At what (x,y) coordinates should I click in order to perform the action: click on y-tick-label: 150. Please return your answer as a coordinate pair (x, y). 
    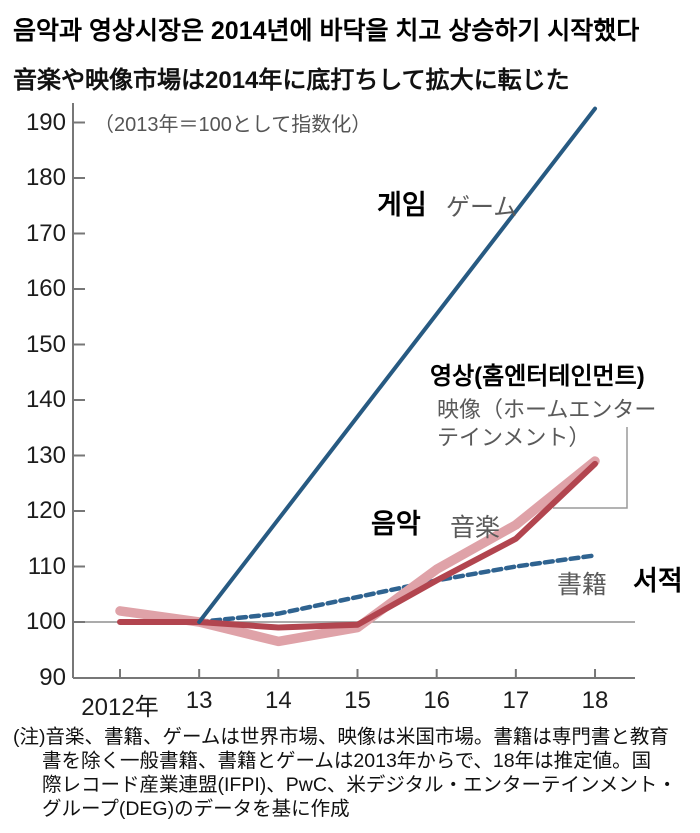
    Looking at the image, I should click on (45, 344).